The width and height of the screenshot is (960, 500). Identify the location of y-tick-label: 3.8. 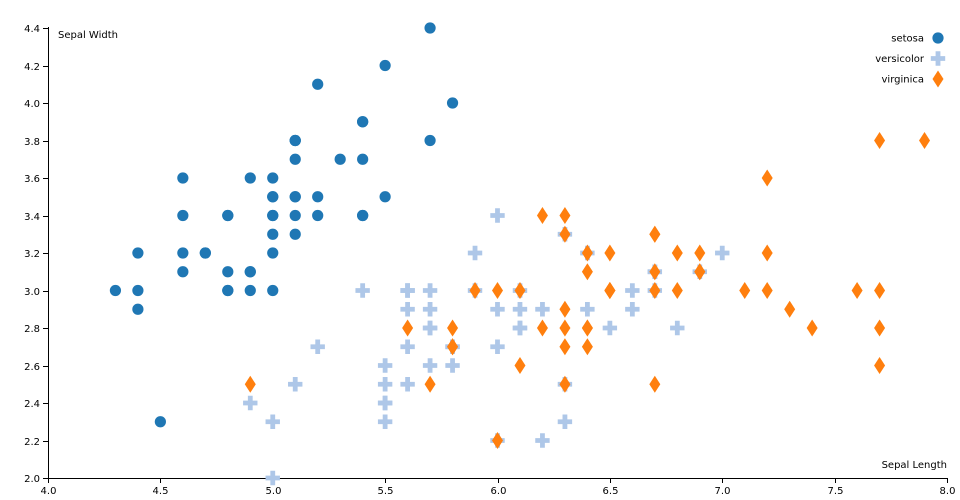
(32, 142).